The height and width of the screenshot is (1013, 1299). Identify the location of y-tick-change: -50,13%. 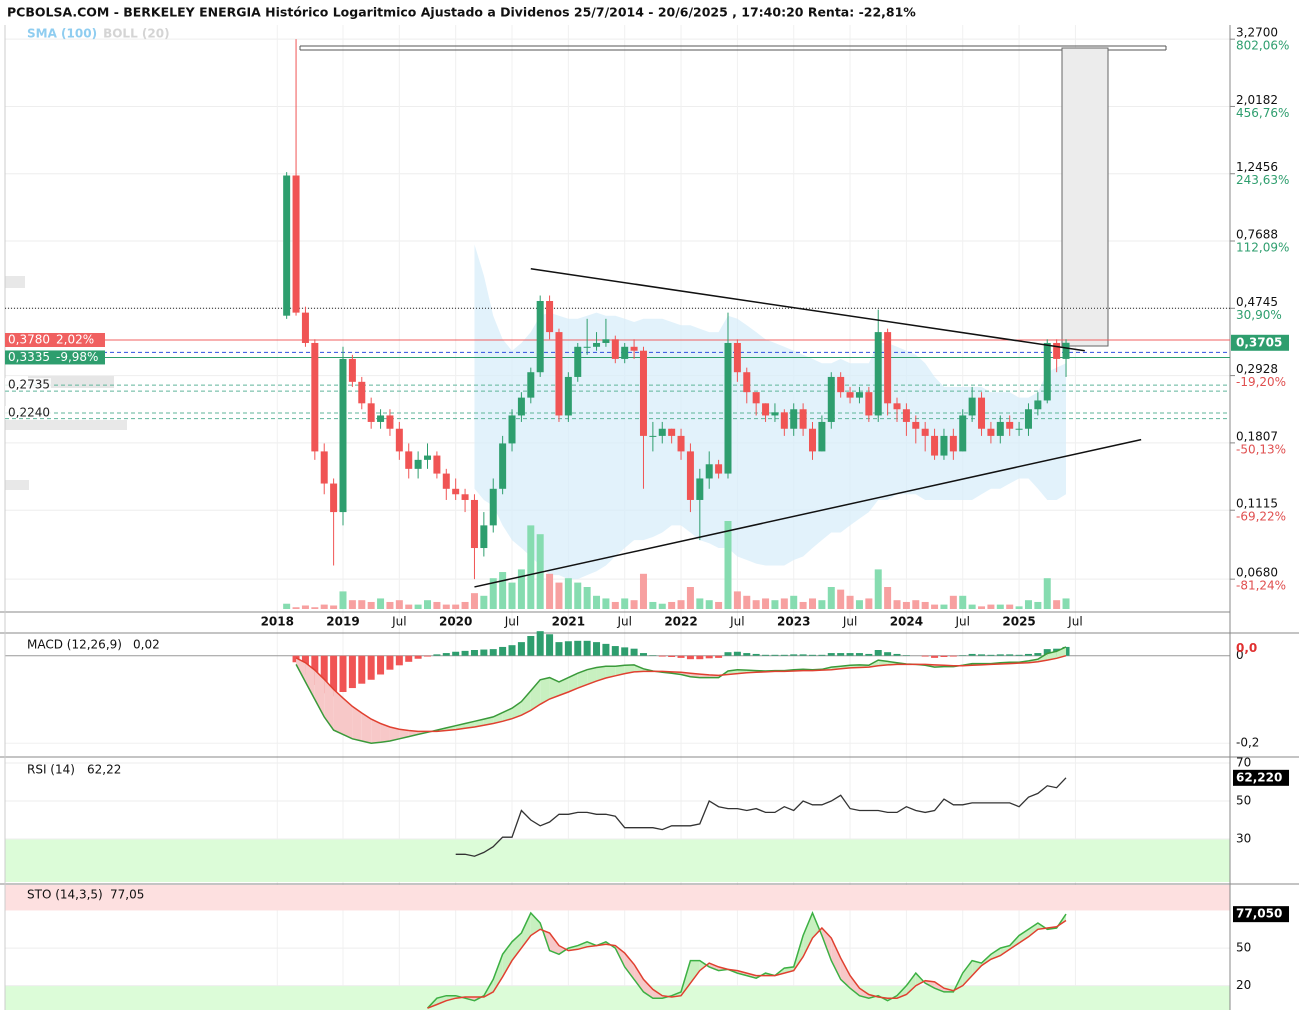
(1261, 449).